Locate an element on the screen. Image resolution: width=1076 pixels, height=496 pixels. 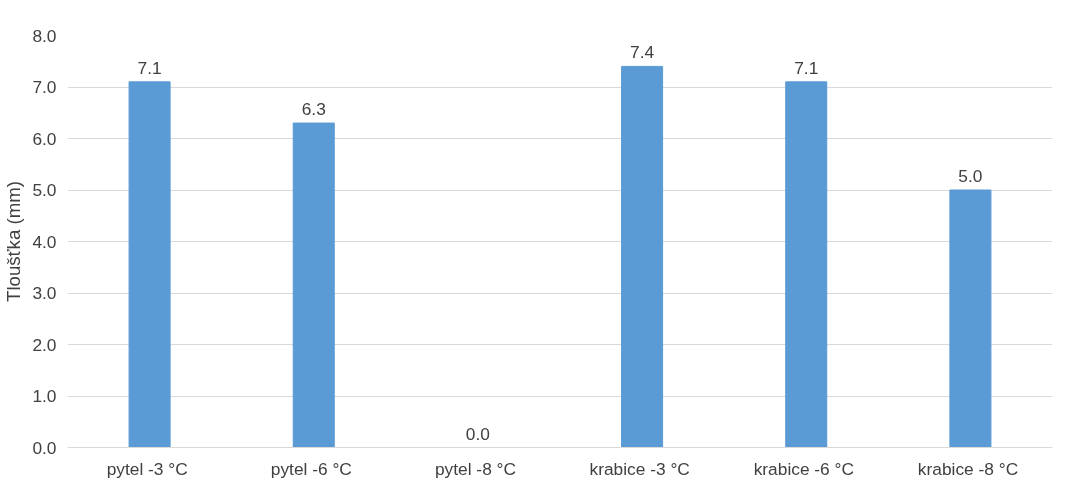
y-tick-label: 1.0 is located at coordinates (44, 396).